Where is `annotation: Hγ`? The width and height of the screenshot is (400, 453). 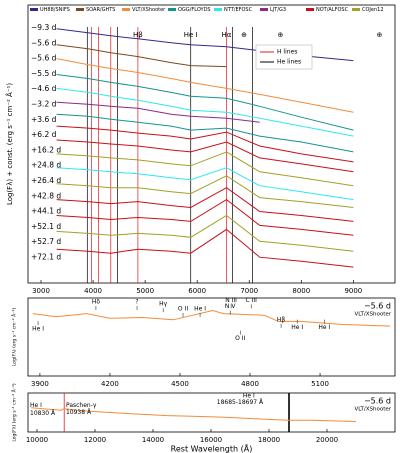
annotation: Hγ is located at coordinates (163, 304).